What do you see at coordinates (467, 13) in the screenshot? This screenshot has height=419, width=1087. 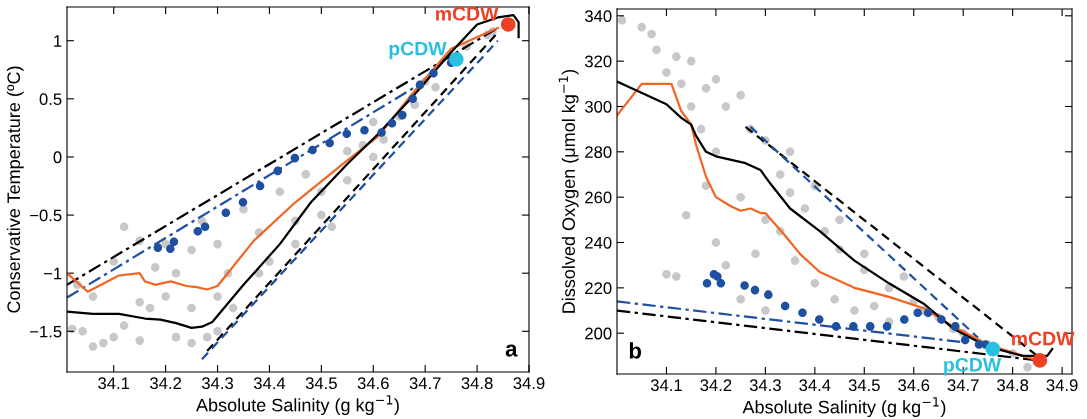 I see `series-label: mCDW` at bounding box center [467, 13].